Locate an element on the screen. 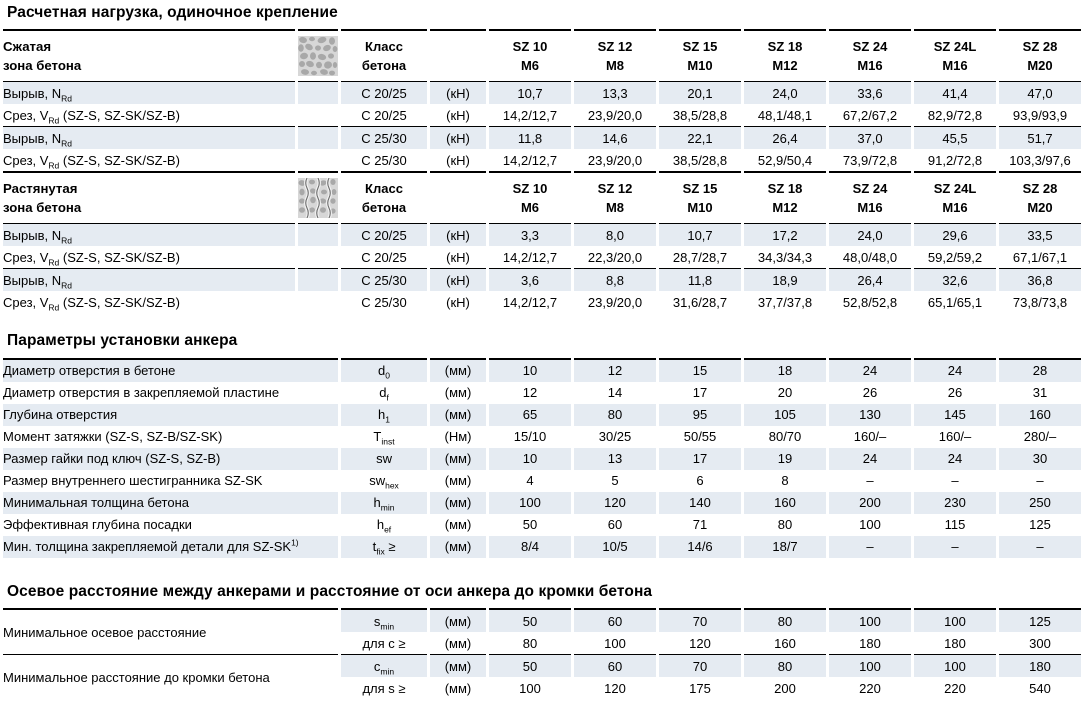 Image resolution: width=1092 pixels, height=705 pixels. value-cell: 15 is located at coordinates (700, 369).